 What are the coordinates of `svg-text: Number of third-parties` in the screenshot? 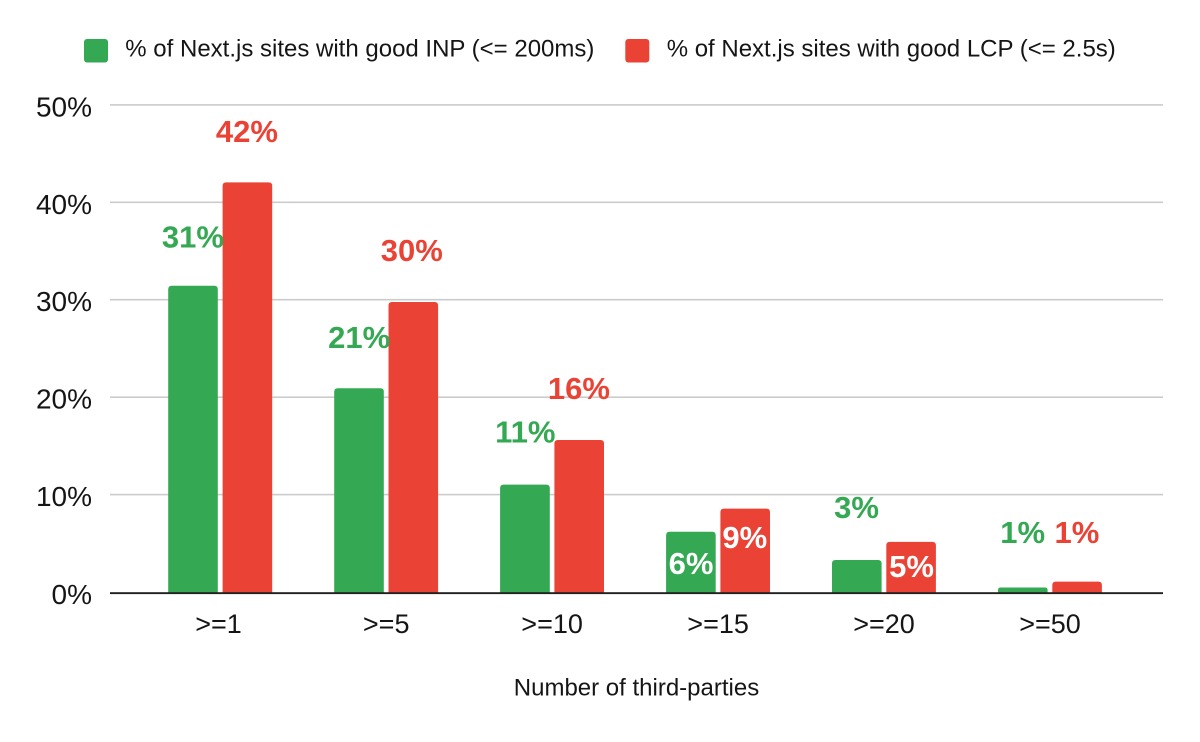 It's located at (636, 688).